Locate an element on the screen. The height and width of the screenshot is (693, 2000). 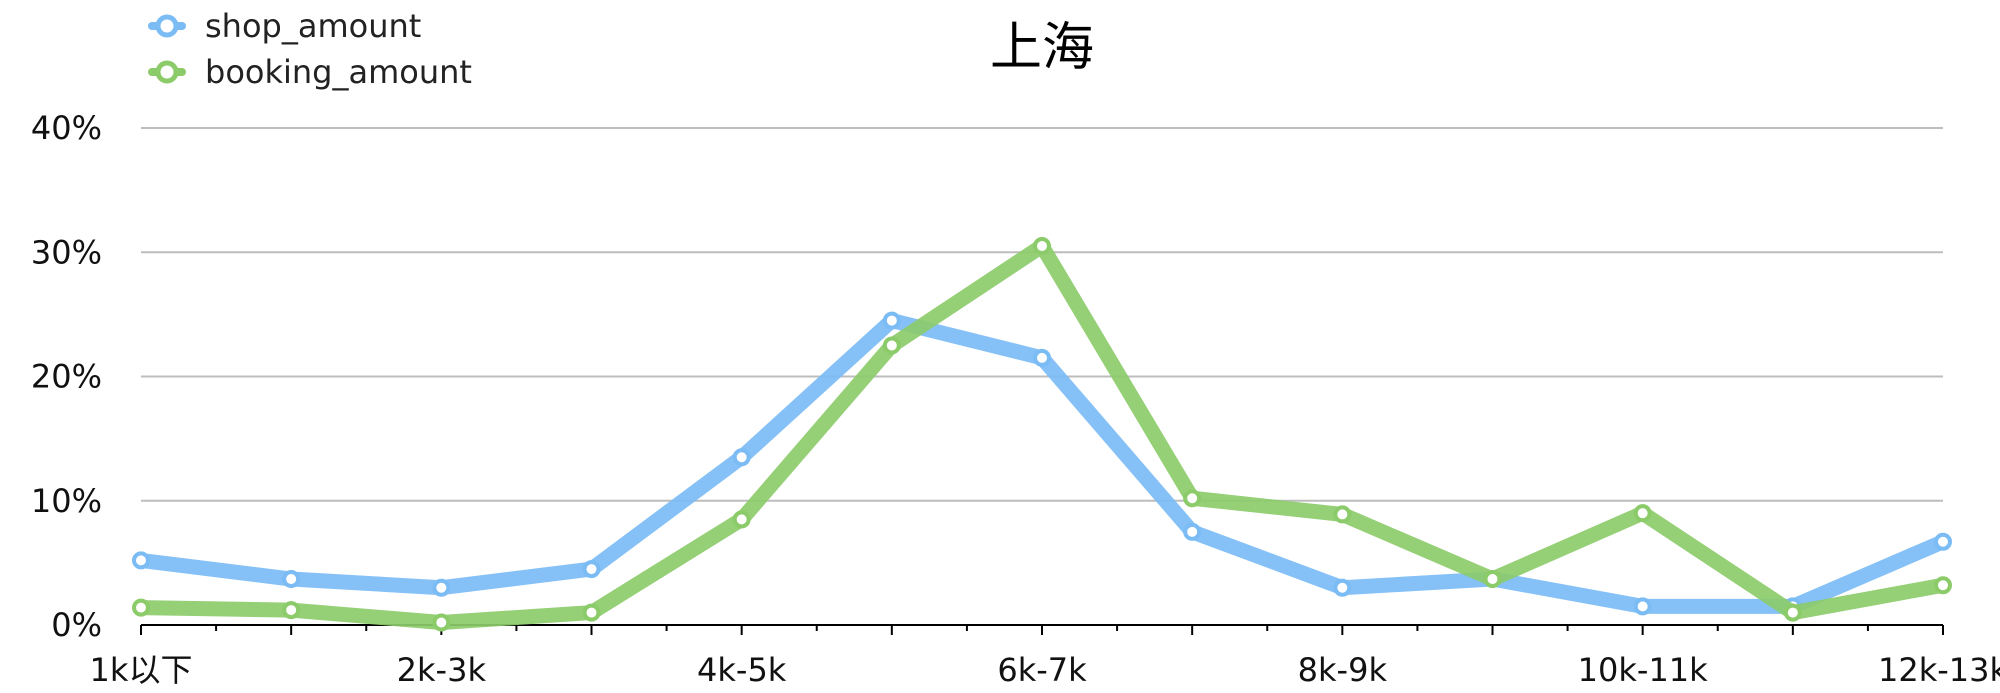
x-tick-label: 10k-11k is located at coordinates (1643, 670).